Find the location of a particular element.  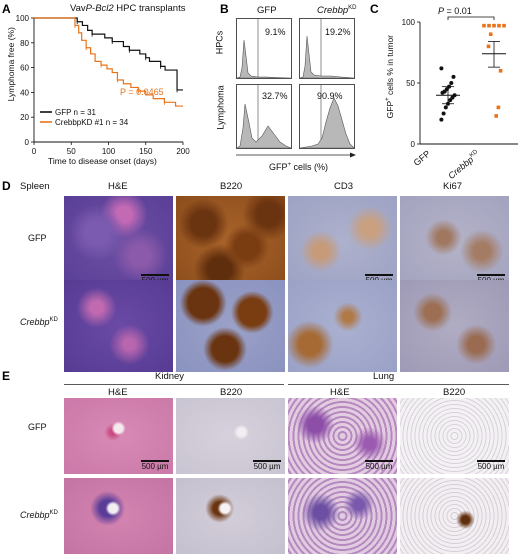

c-ytick-label: 0 is located at coordinates (413, 144).